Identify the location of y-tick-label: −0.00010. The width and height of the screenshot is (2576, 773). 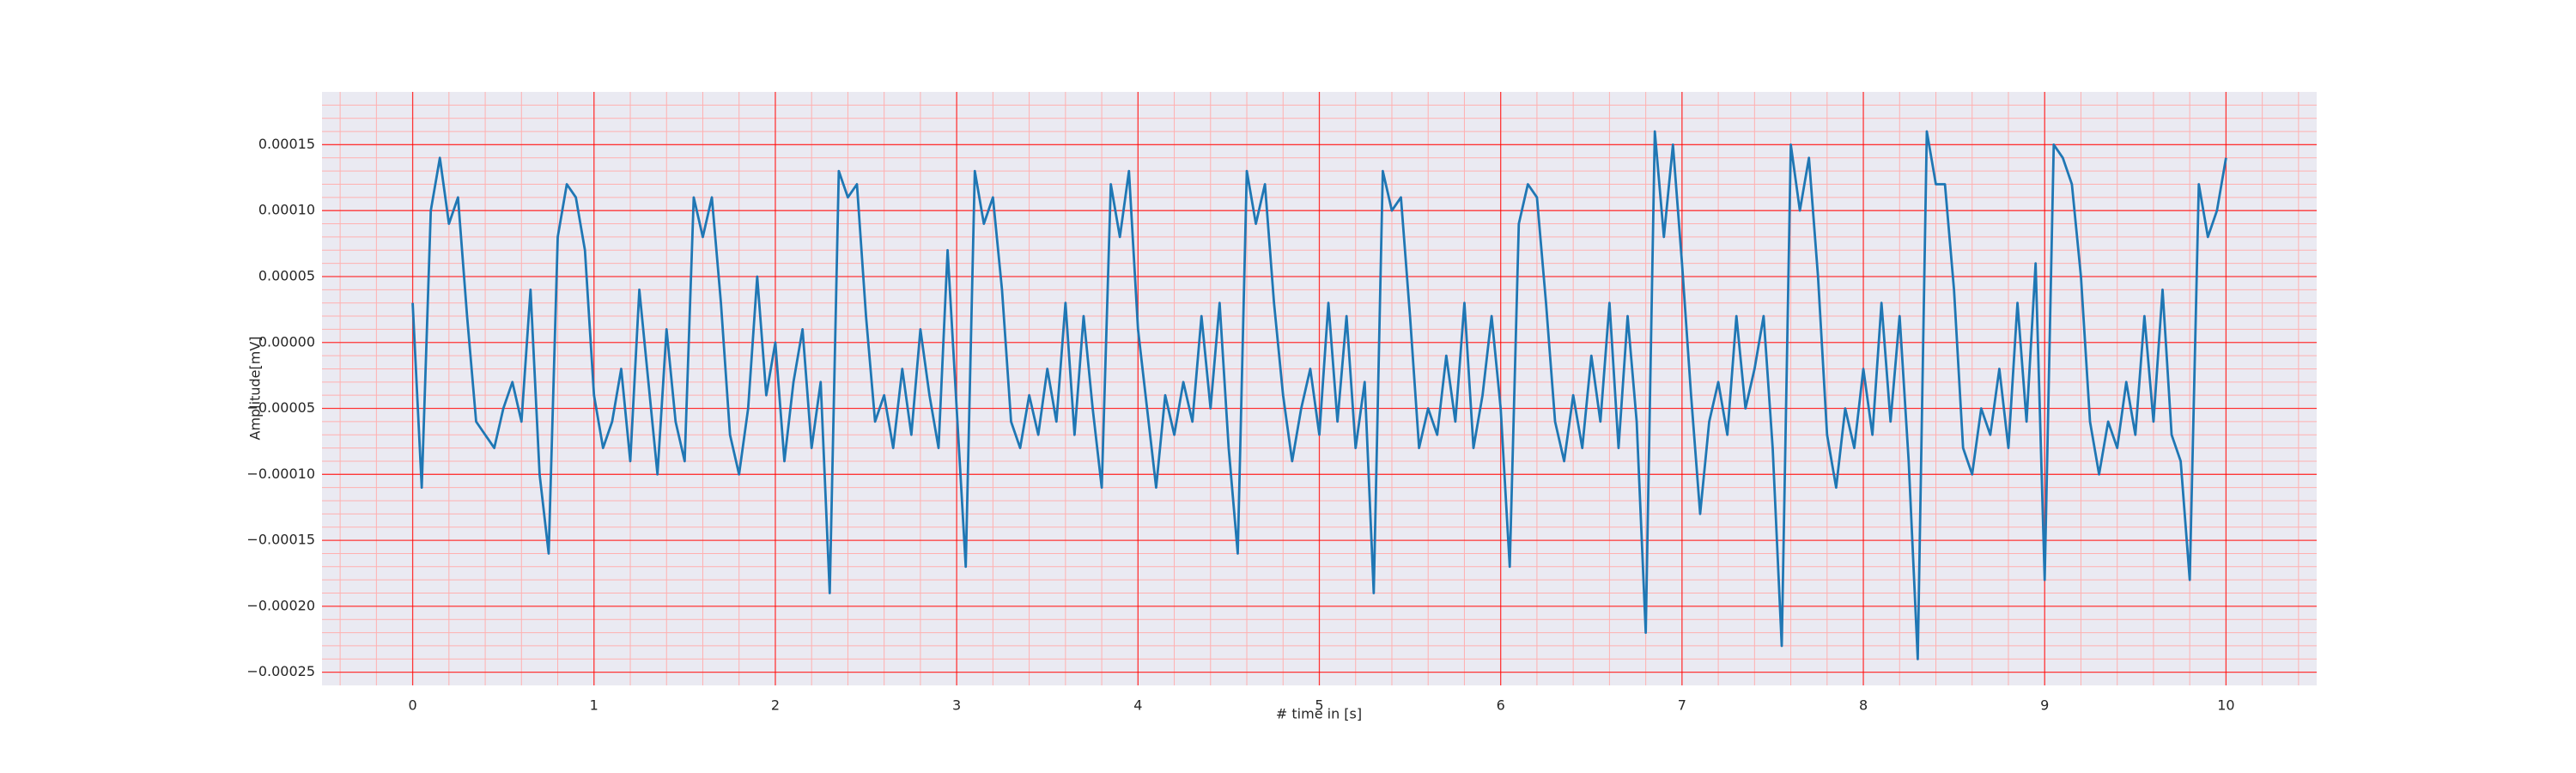
(280, 474).